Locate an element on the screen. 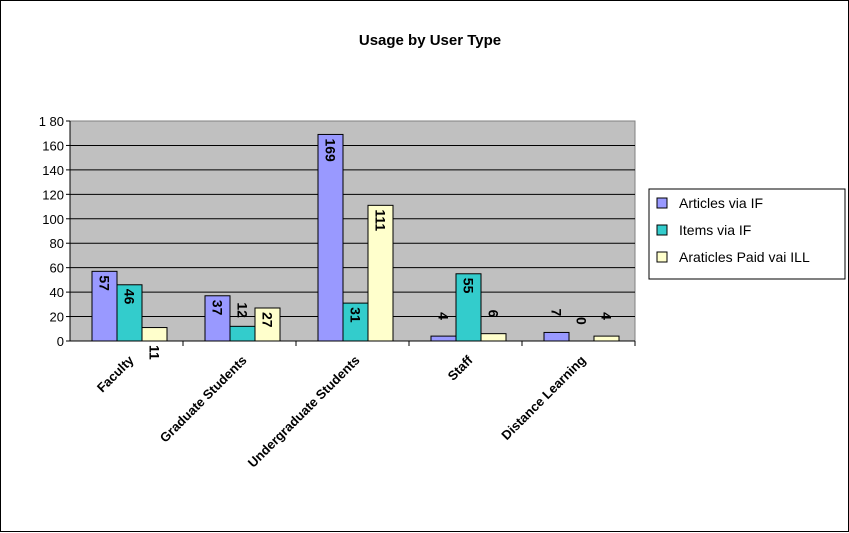  y-tick-label: 1 80 is located at coordinates (51, 121).